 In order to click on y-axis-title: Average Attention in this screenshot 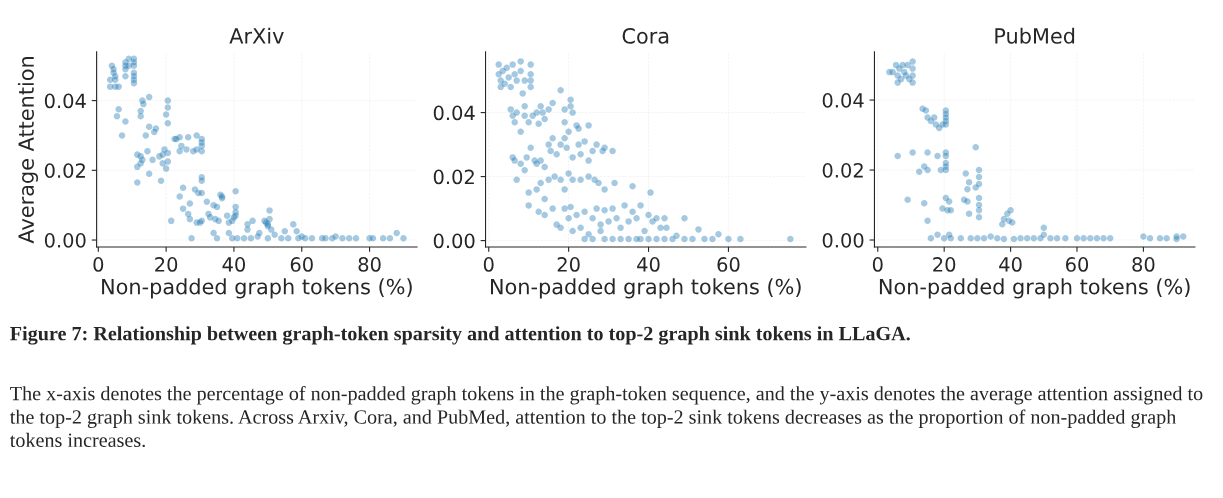, I will do `click(28, 150)`.